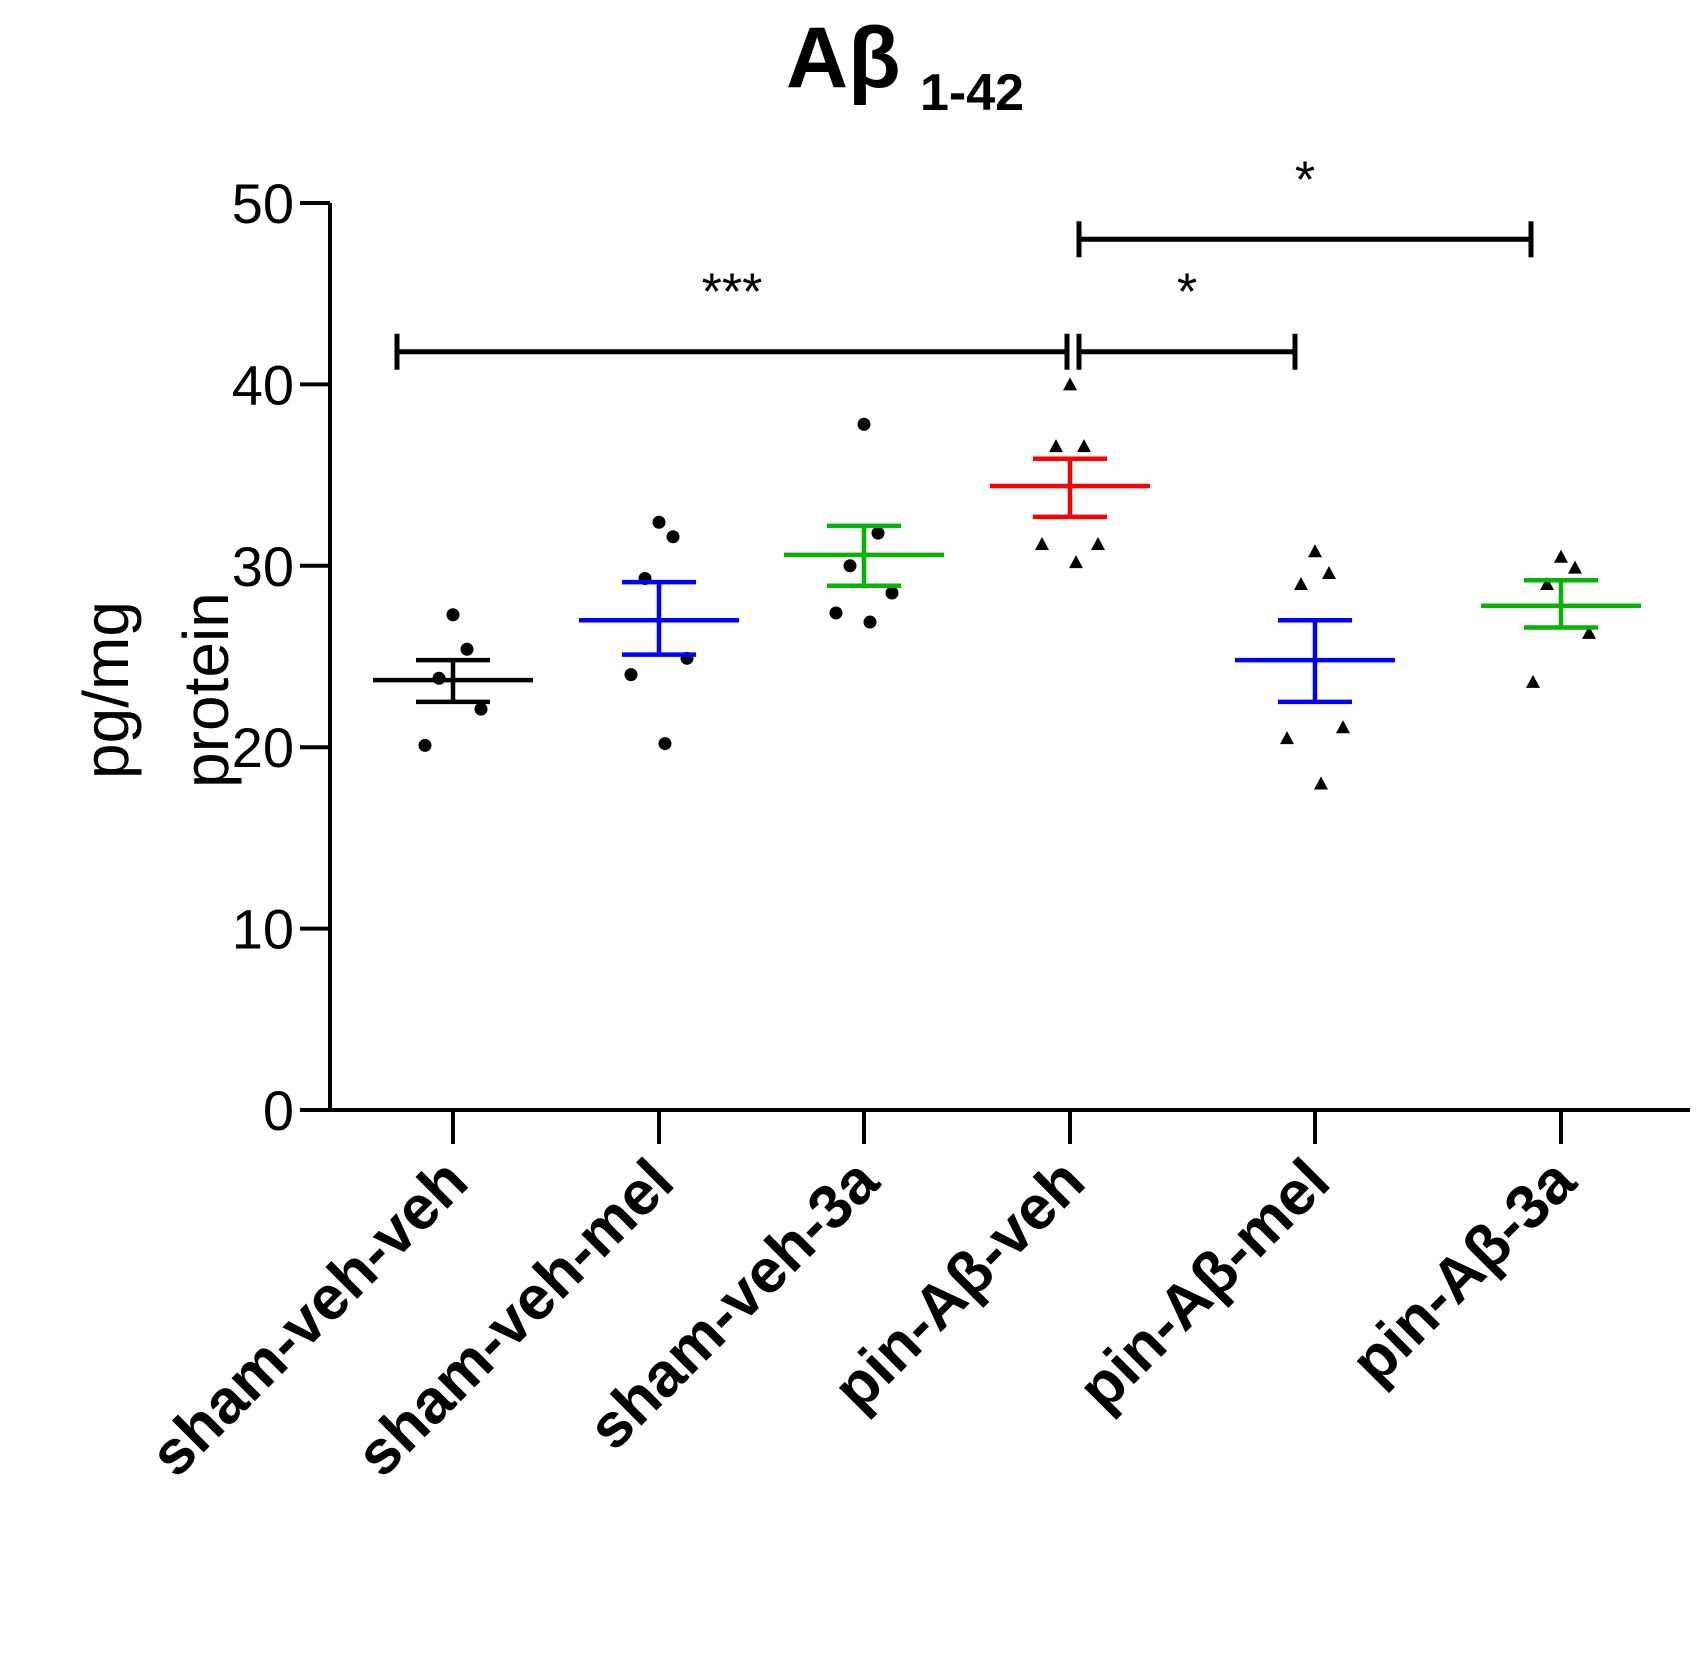 The image size is (1698, 1653). I want to click on y-tick-label: 40, so click(263, 384).